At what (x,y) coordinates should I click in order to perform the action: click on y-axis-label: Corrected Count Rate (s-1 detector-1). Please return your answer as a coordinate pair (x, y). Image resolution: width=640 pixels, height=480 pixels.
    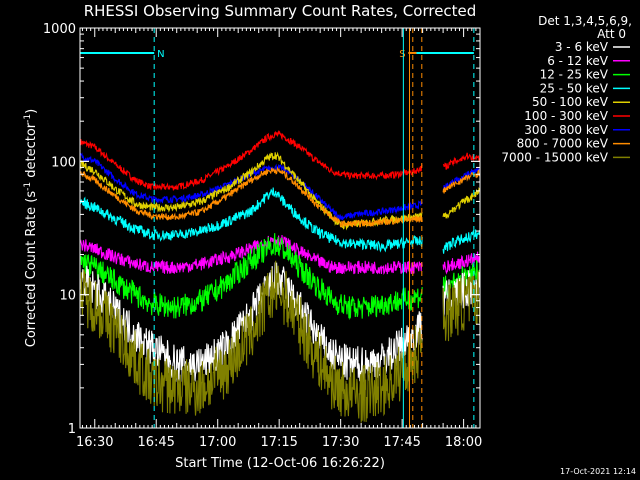
    Looking at the image, I should click on (31, 228).